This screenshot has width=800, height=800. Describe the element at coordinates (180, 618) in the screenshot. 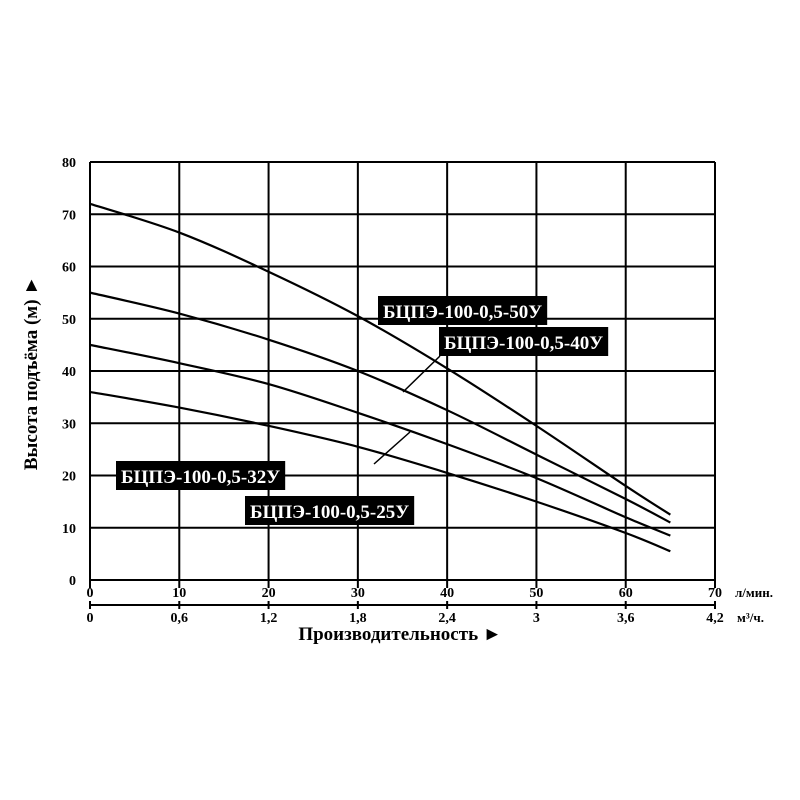

I see `x-tick-label-secondary: 0,6` at that location.